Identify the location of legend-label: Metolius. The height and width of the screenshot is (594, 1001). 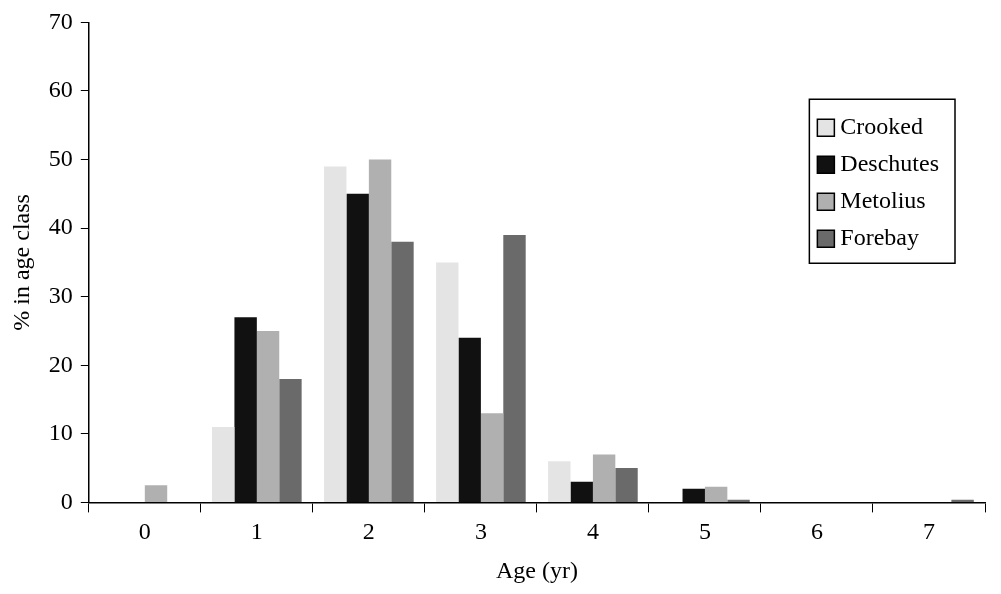
(883, 200).